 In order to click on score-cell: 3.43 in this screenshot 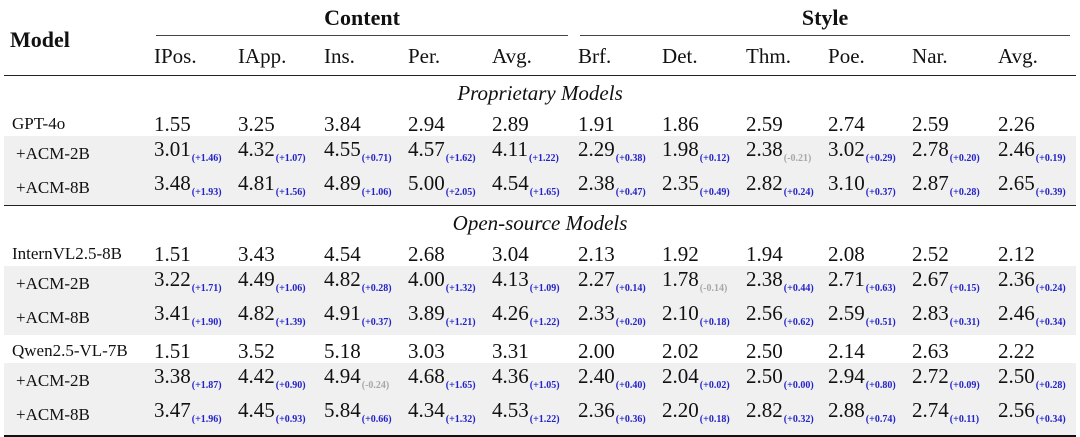, I will do `click(277, 252)`.